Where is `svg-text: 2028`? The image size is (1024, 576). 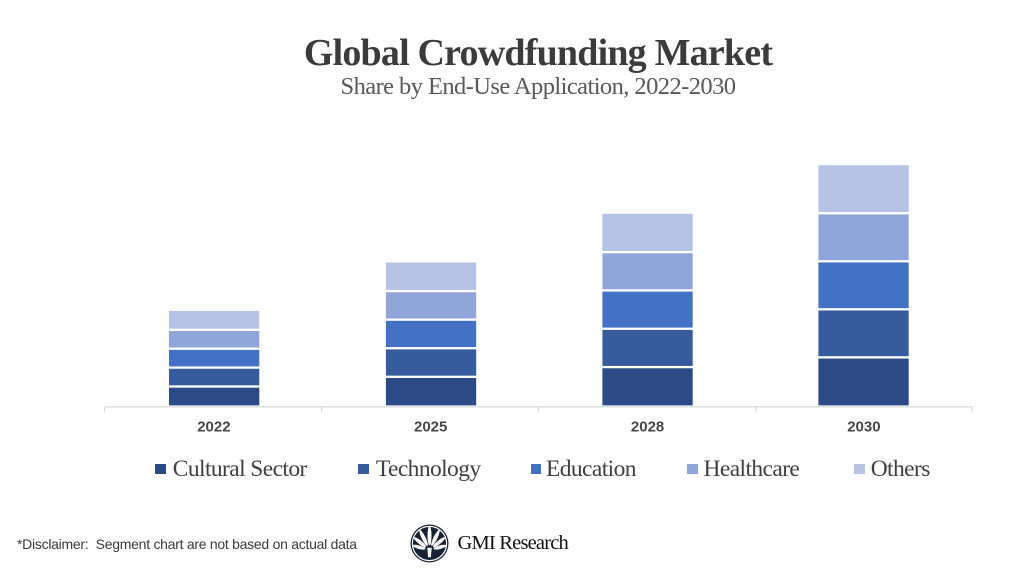 svg-text: 2028 is located at coordinates (647, 427).